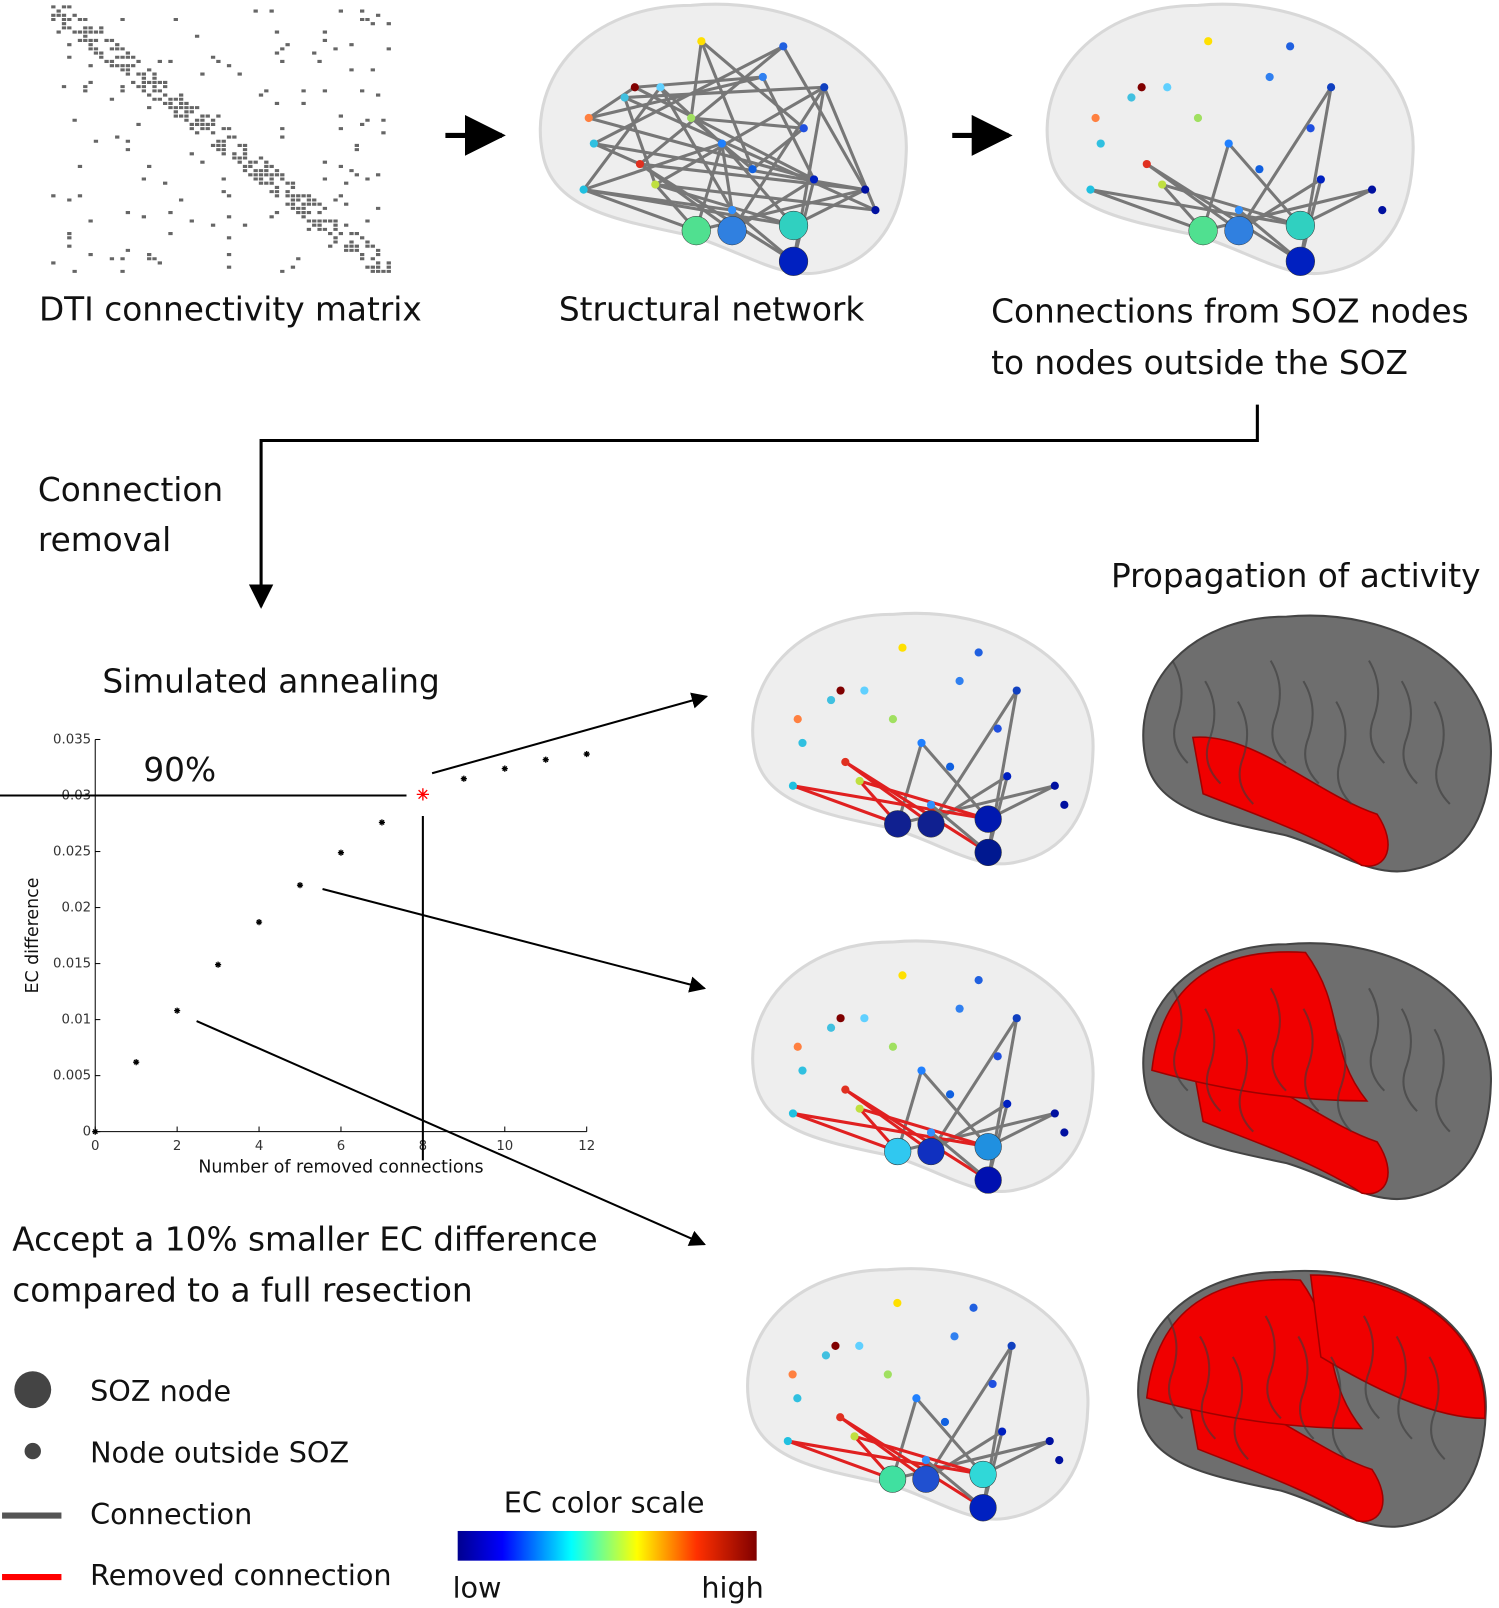 This screenshot has width=1499, height=1608. Describe the element at coordinates (1230, 312) in the screenshot. I see `soz-caption: Connections from SOZ nodes` at that location.